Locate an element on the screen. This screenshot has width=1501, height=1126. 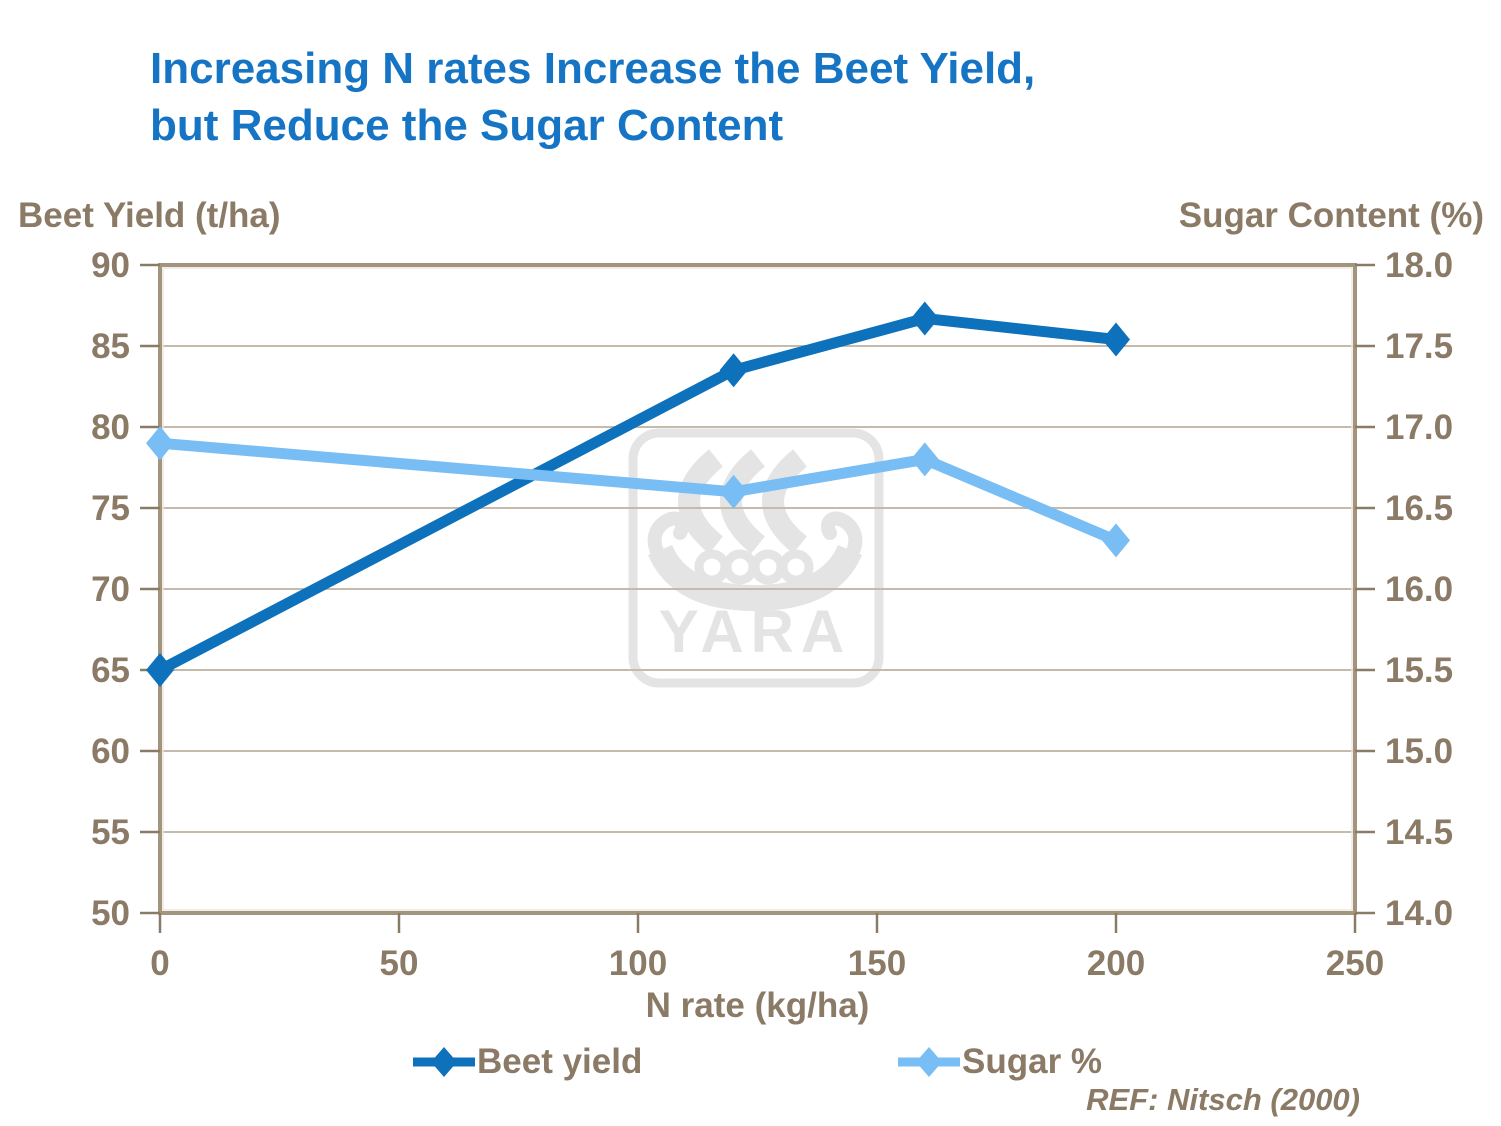
right-tick-label: 14.0 is located at coordinates (1419, 913).